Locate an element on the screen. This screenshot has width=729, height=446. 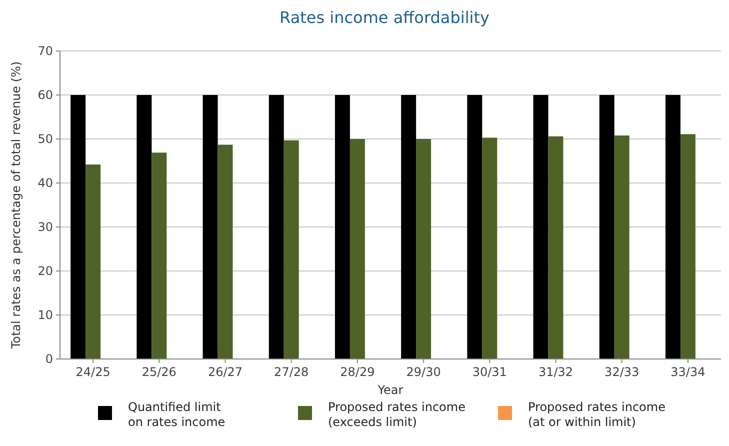
y-tick-label: 30 is located at coordinates (45, 227).